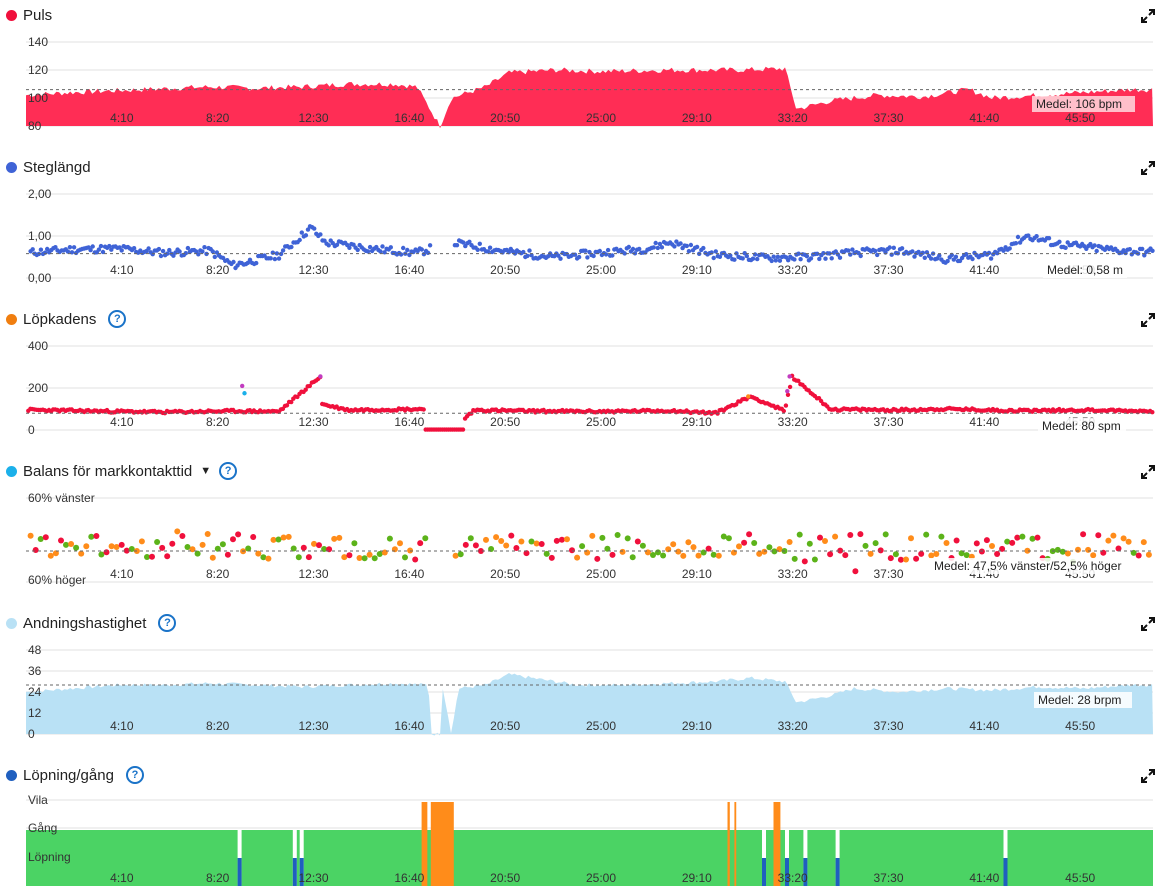 The height and width of the screenshot is (895, 1167). Describe the element at coordinates (505, 878) in the screenshot. I see `x-tick-label: 20:50` at that location.